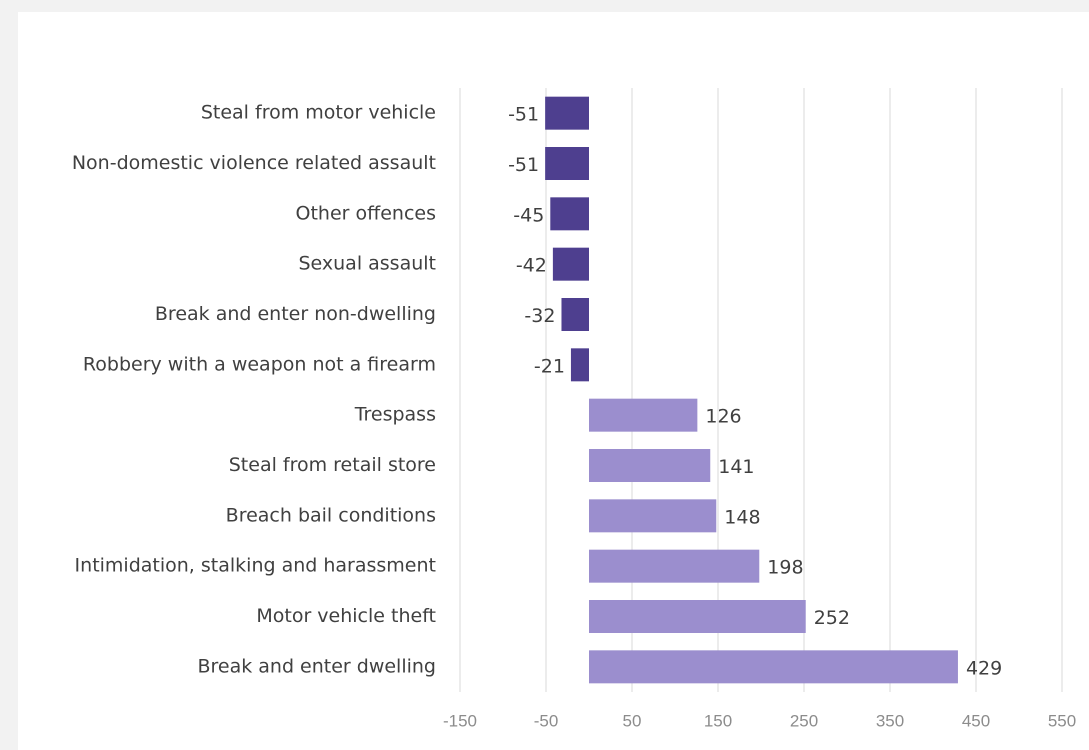 The height and width of the screenshot is (750, 1089). I want to click on value-label: 198, so click(785, 568).